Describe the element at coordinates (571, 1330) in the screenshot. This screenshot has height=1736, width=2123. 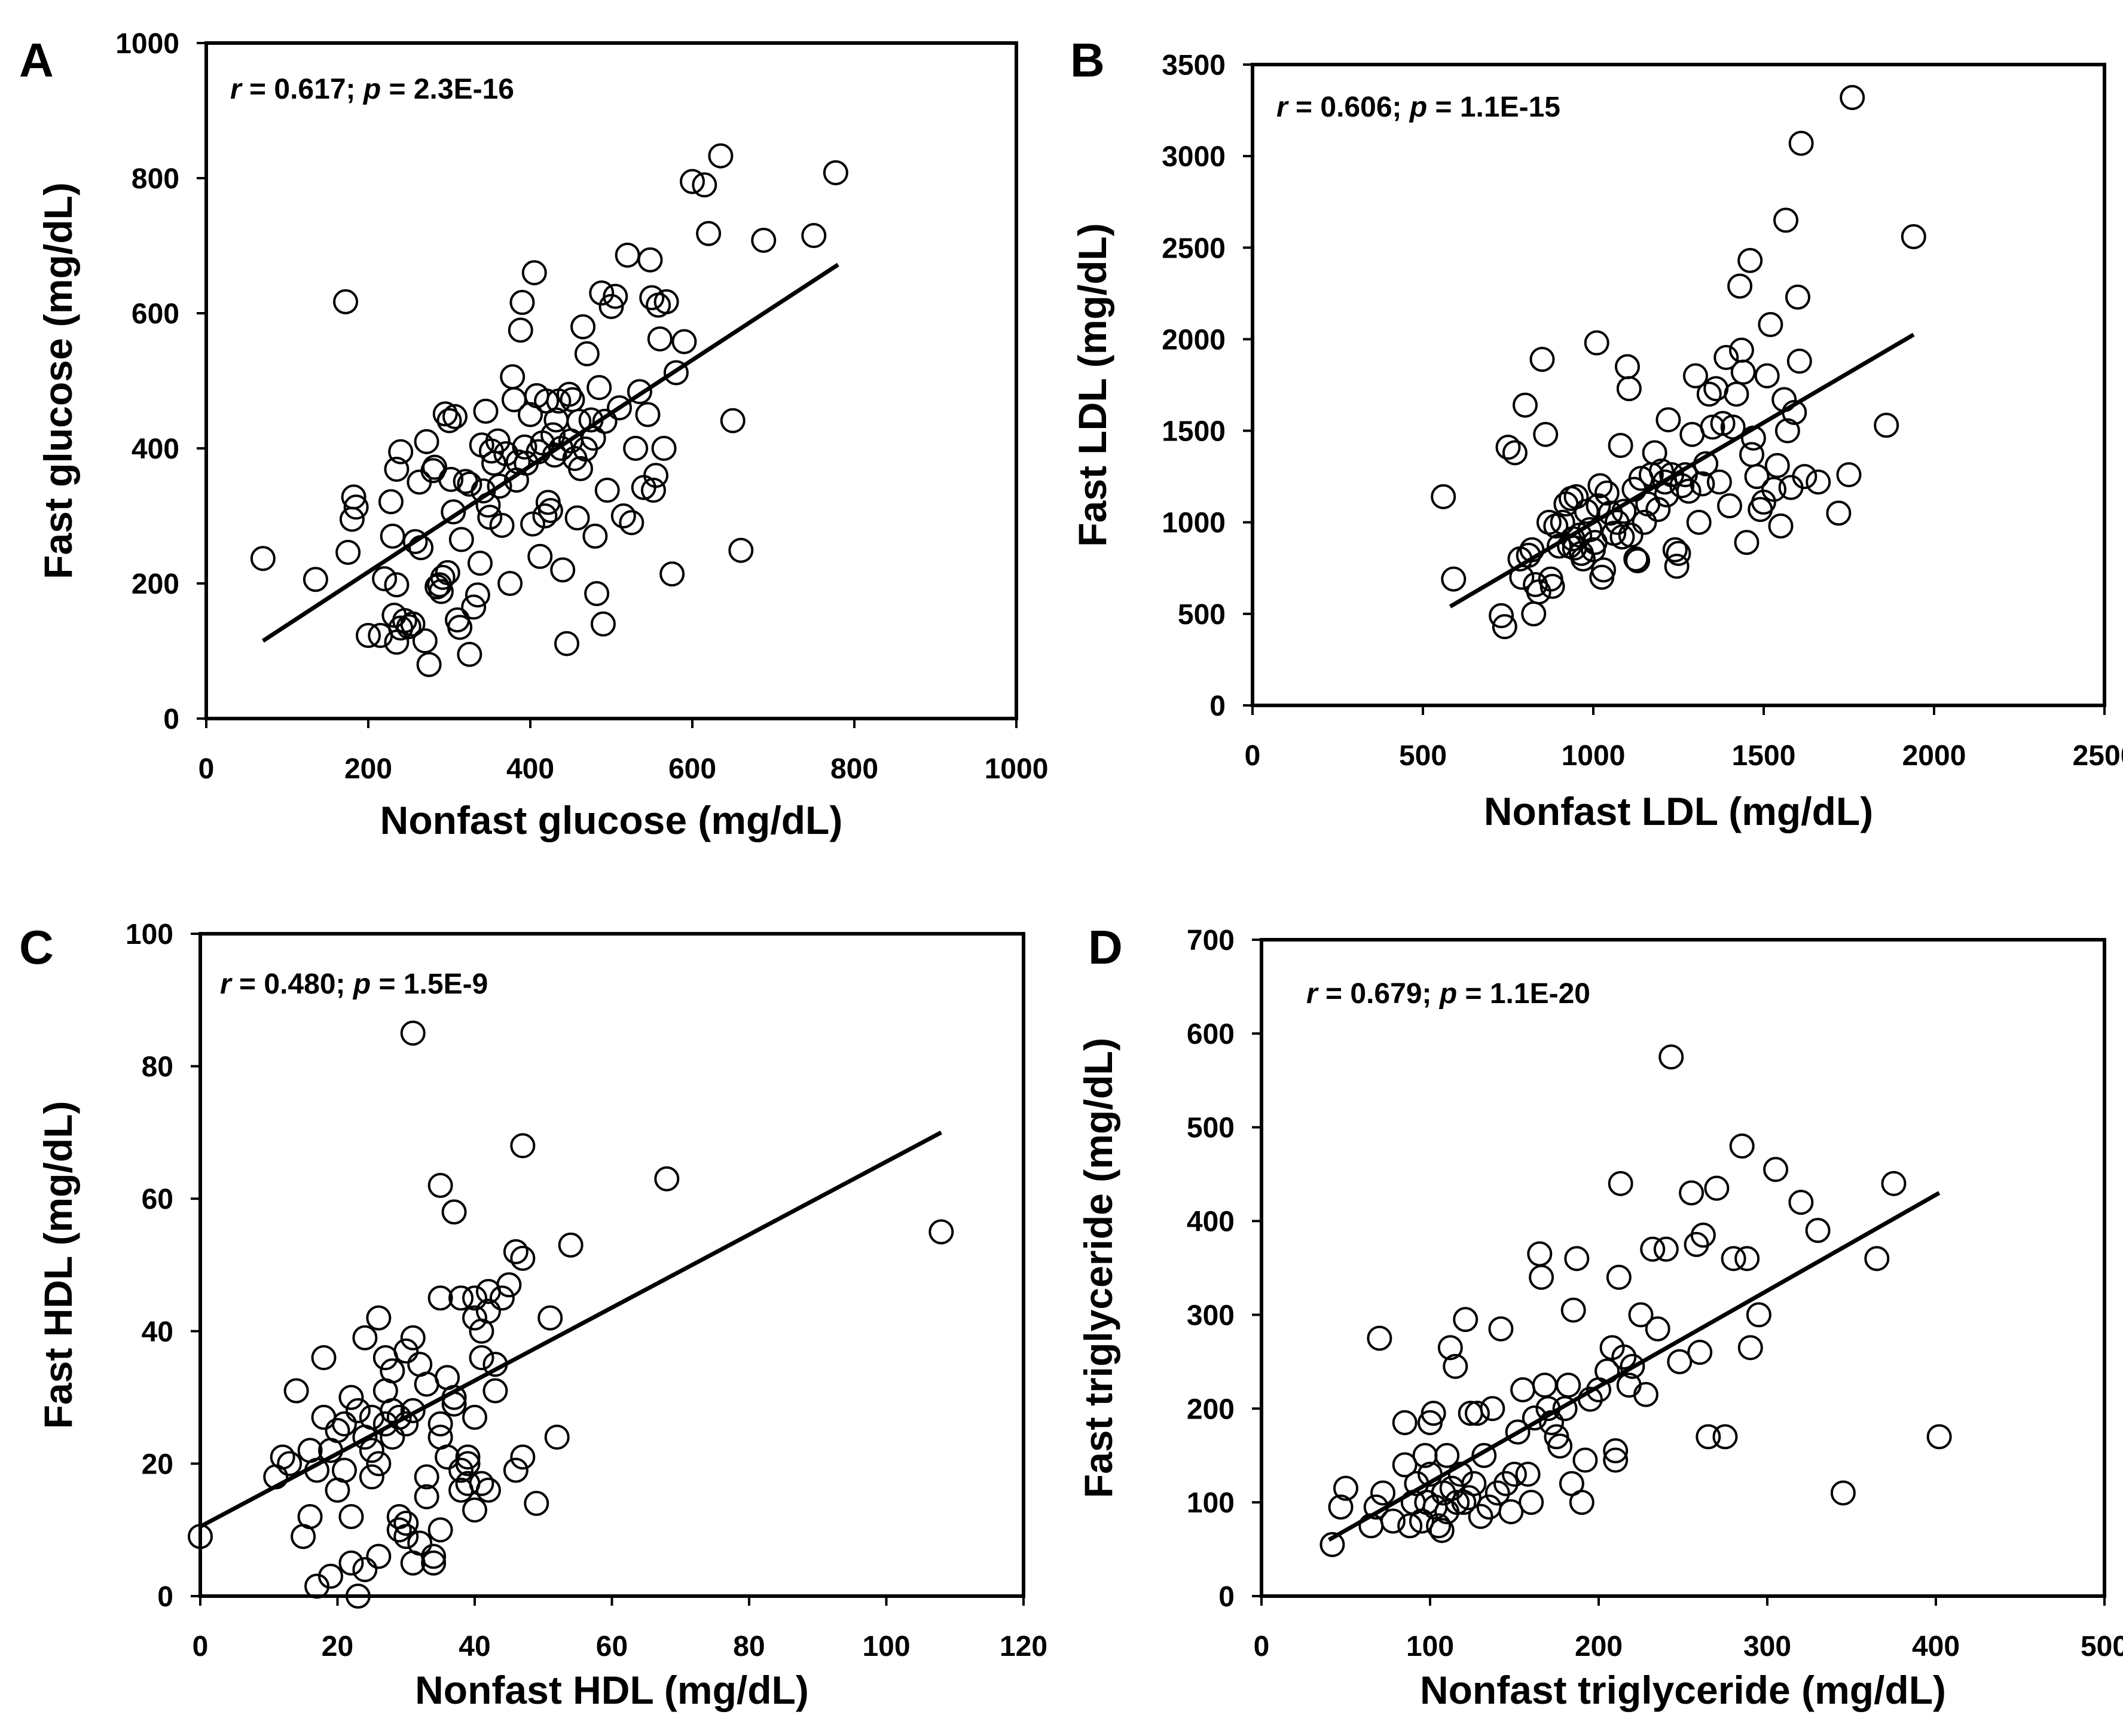
I see `regression-line` at that location.